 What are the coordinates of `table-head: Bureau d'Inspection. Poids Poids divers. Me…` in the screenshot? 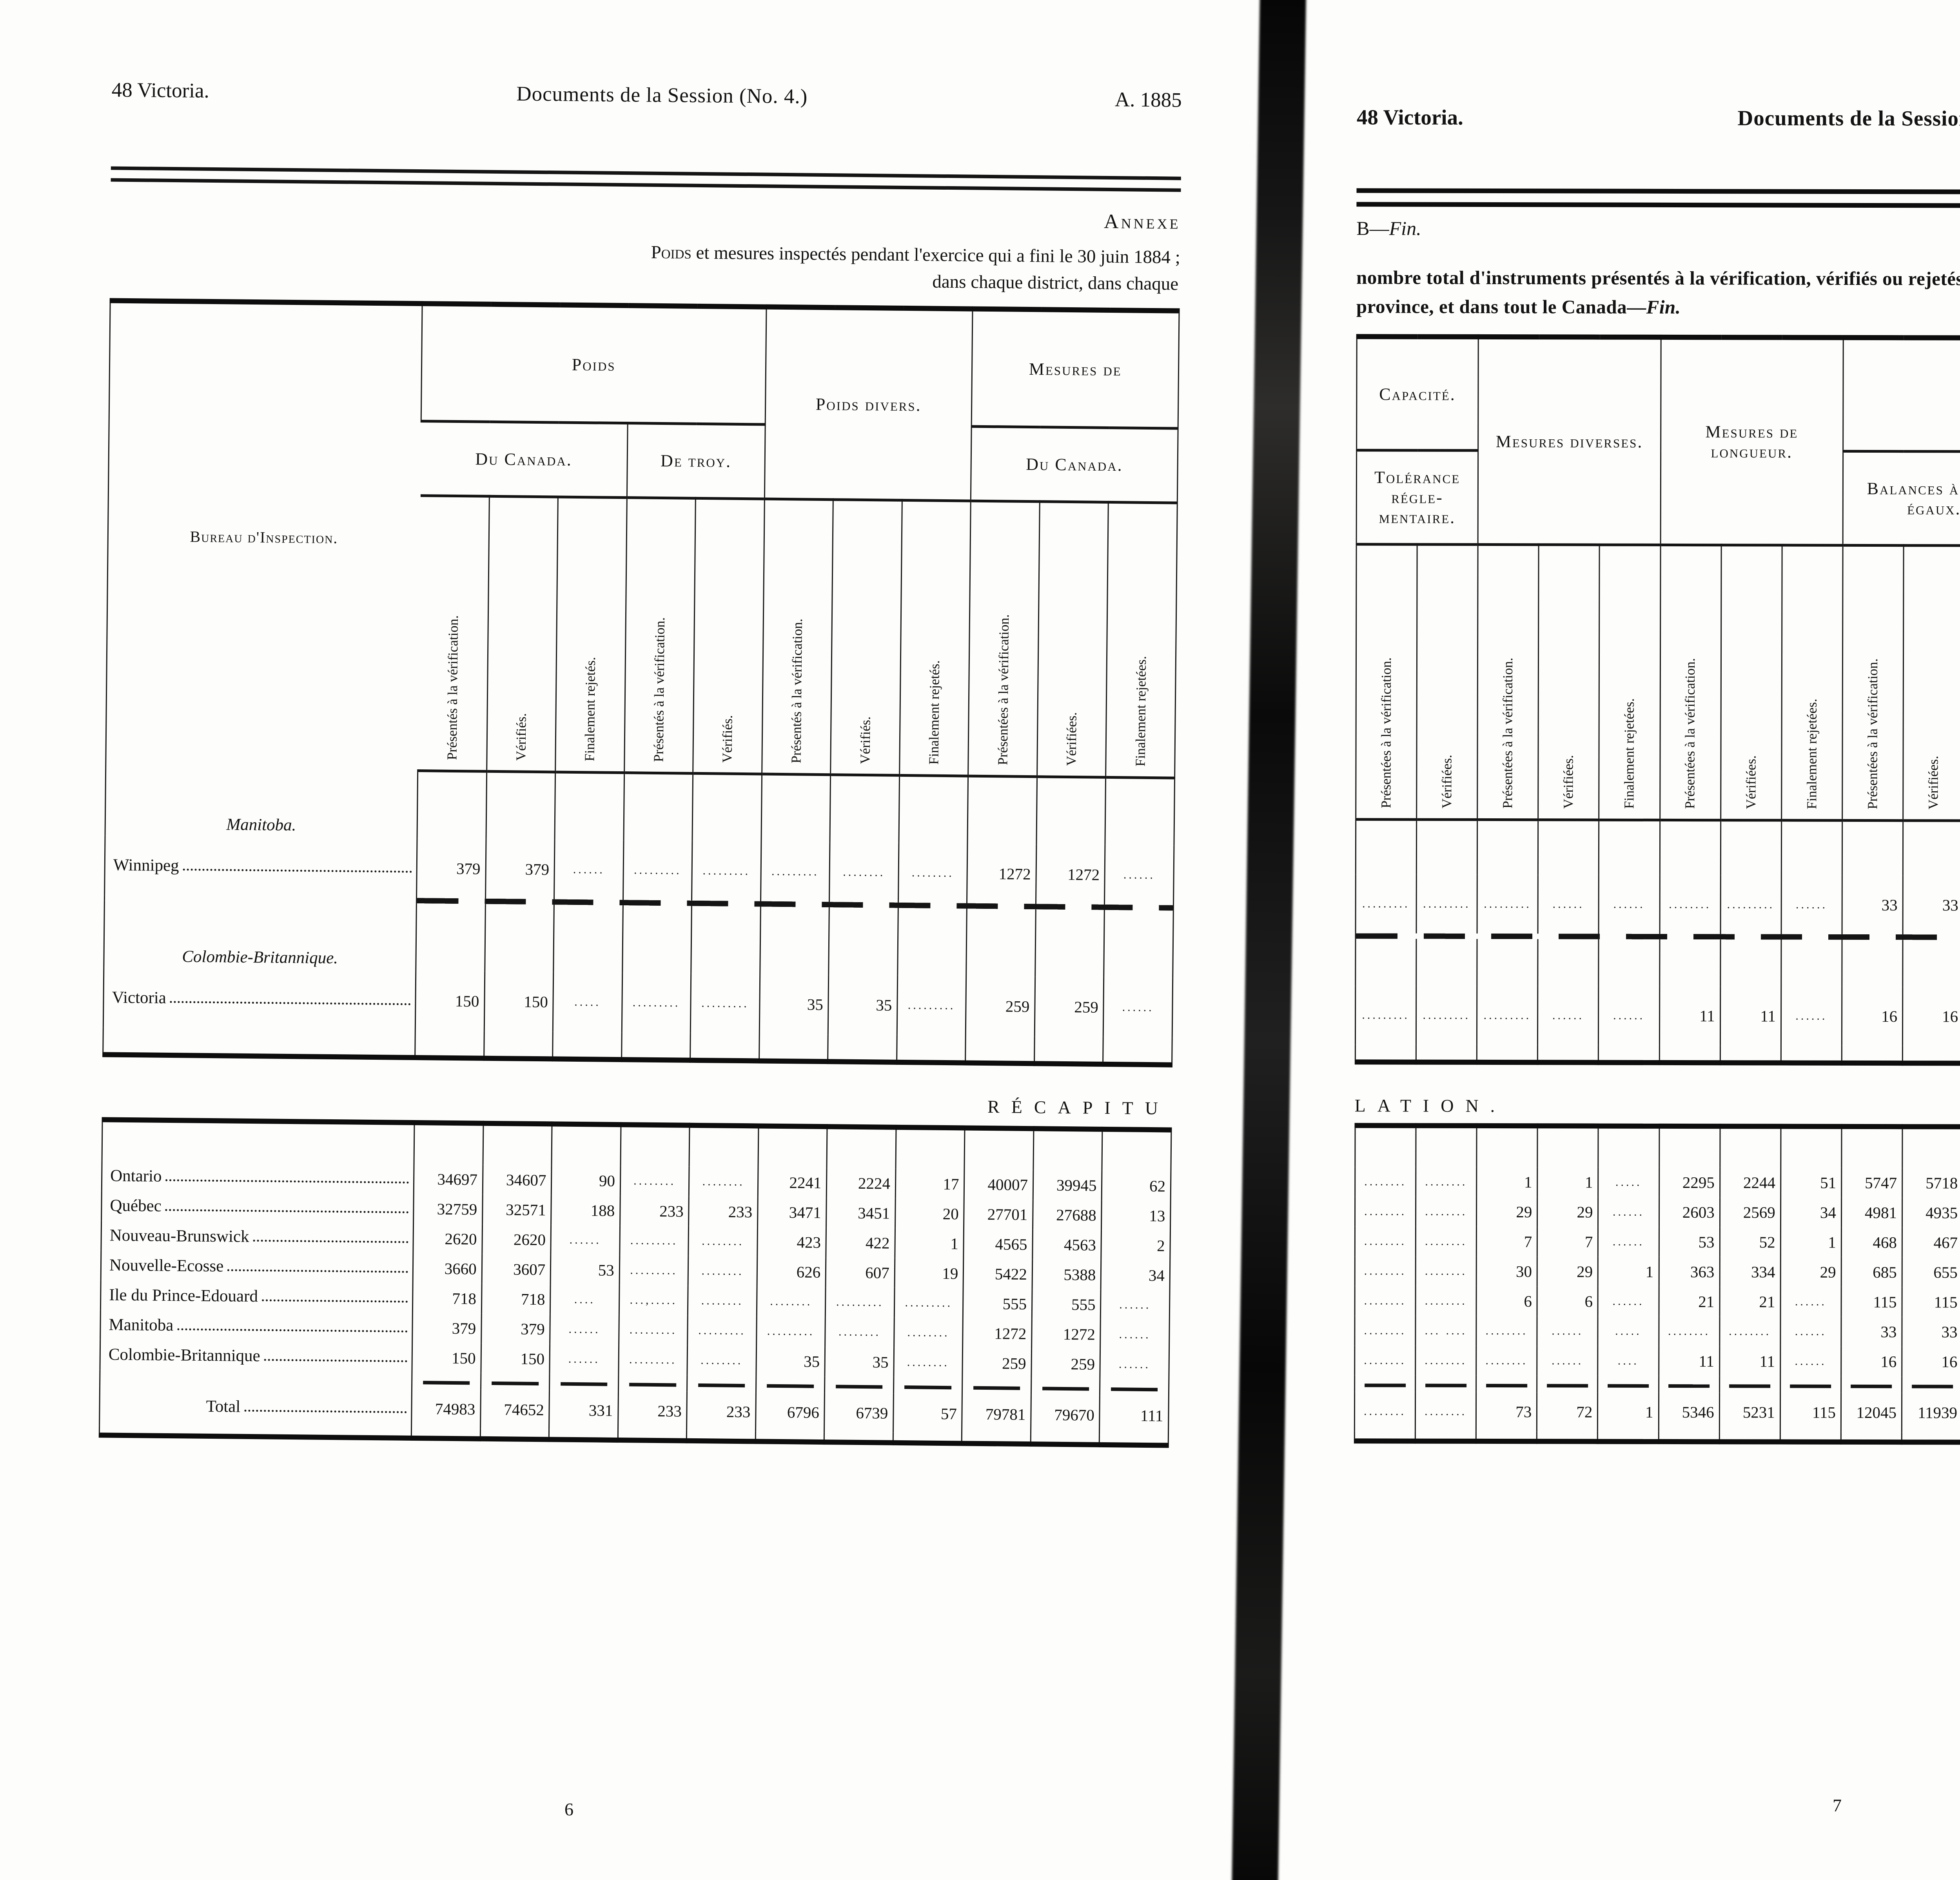 It's located at (643, 539).